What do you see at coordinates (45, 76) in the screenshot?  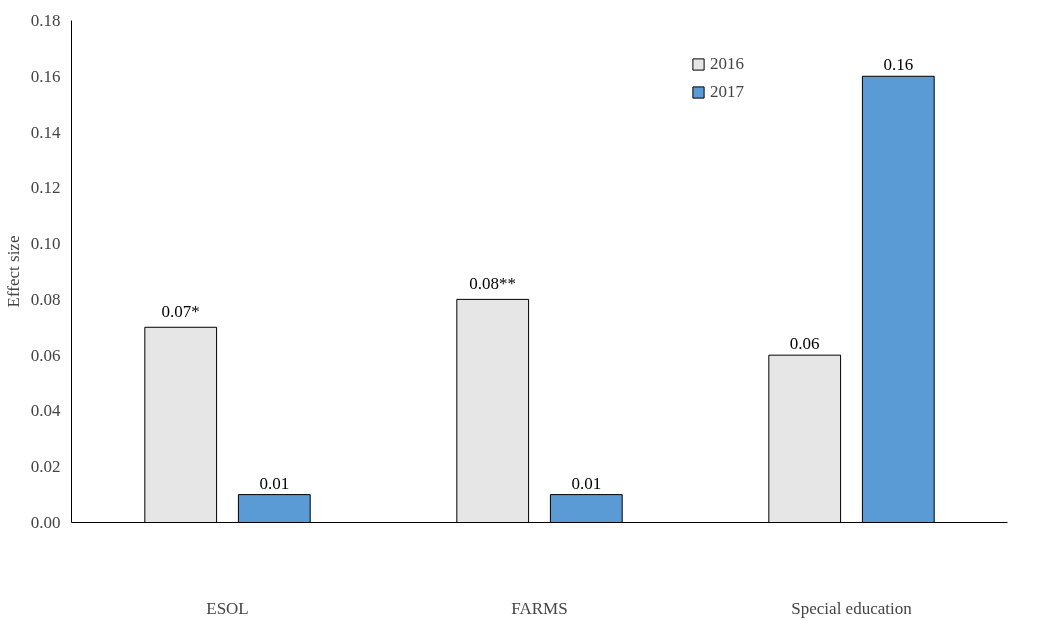 I see `y-tick-label: 0.16` at bounding box center [45, 76].